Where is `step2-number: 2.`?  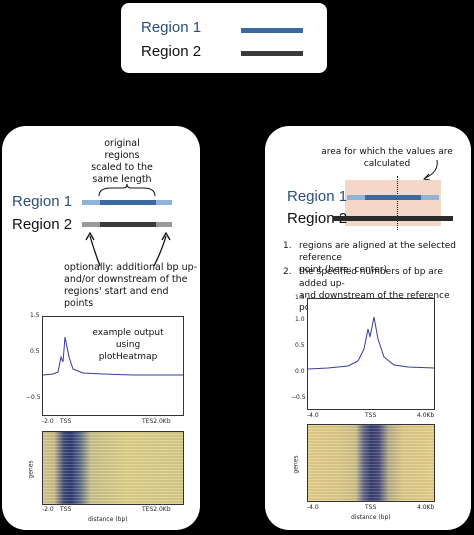 step2-number: 2. is located at coordinates (287, 272).